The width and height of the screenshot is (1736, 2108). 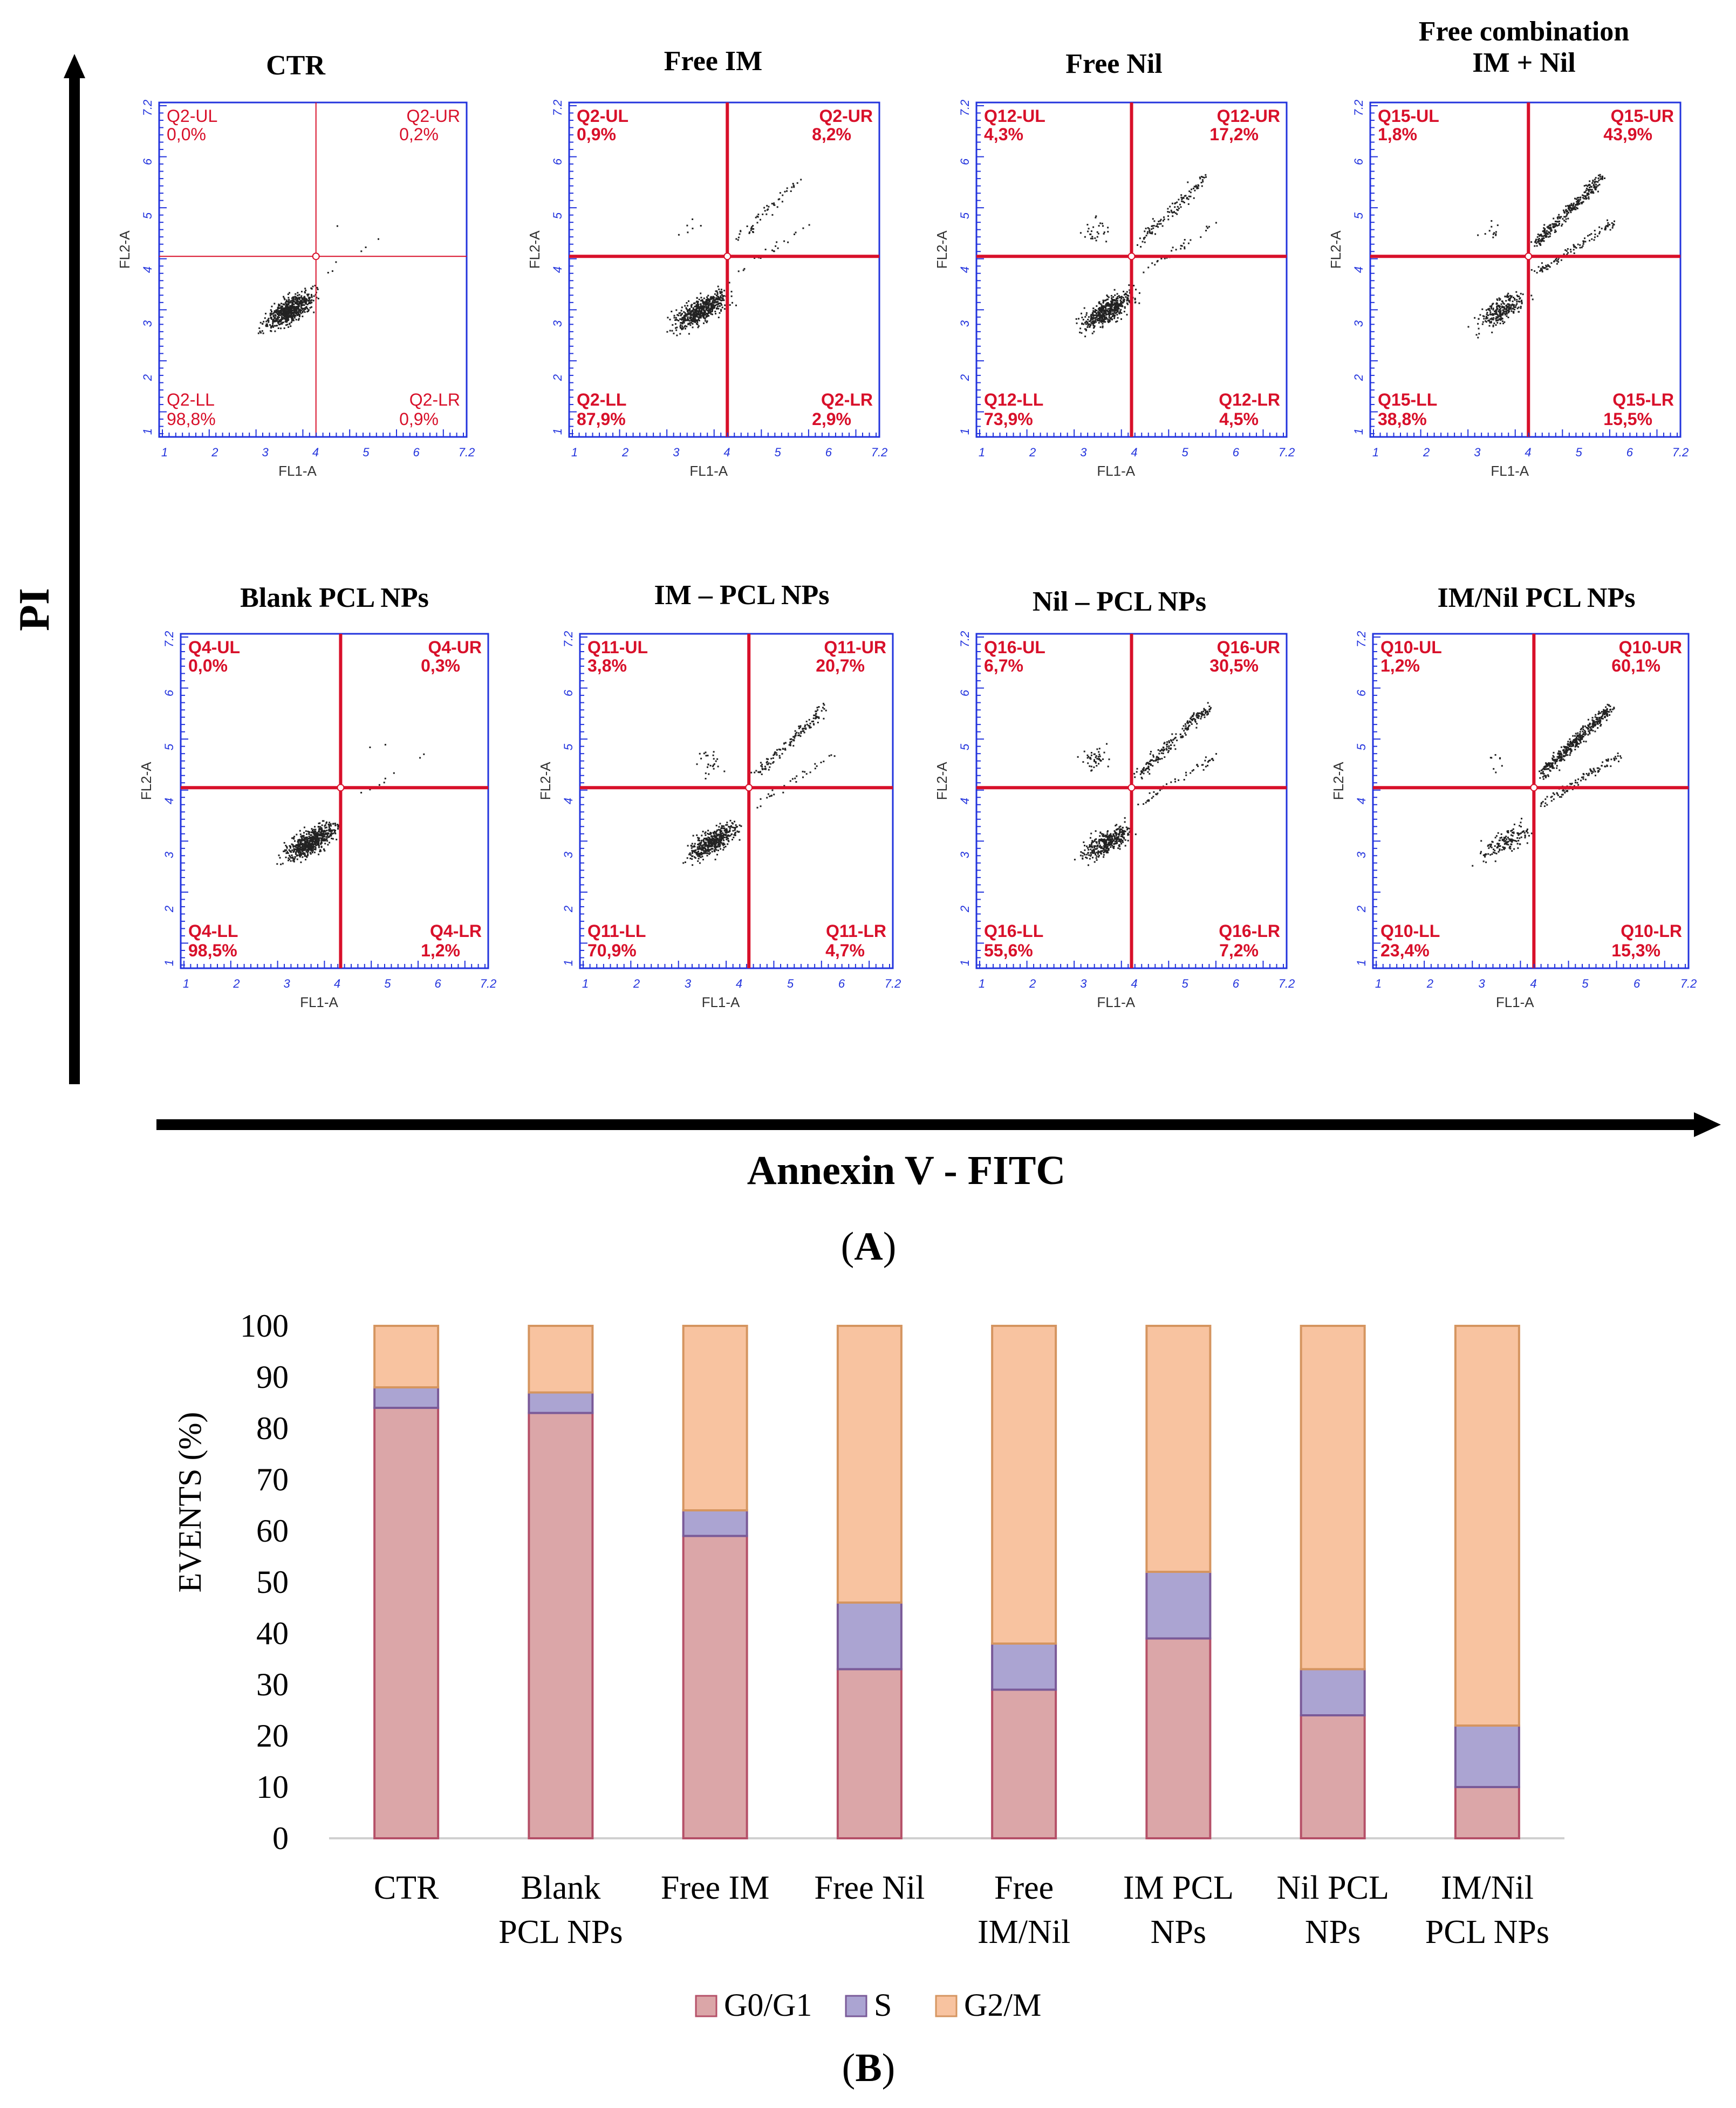 What do you see at coordinates (1014, 116) in the screenshot?
I see `quadrant-ul-name: Q12-UL` at bounding box center [1014, 116].